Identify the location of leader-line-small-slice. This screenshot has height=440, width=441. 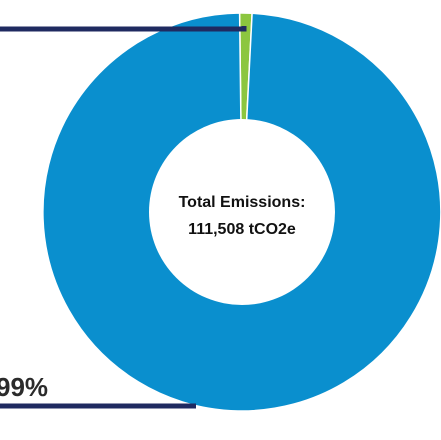
(123, 29).